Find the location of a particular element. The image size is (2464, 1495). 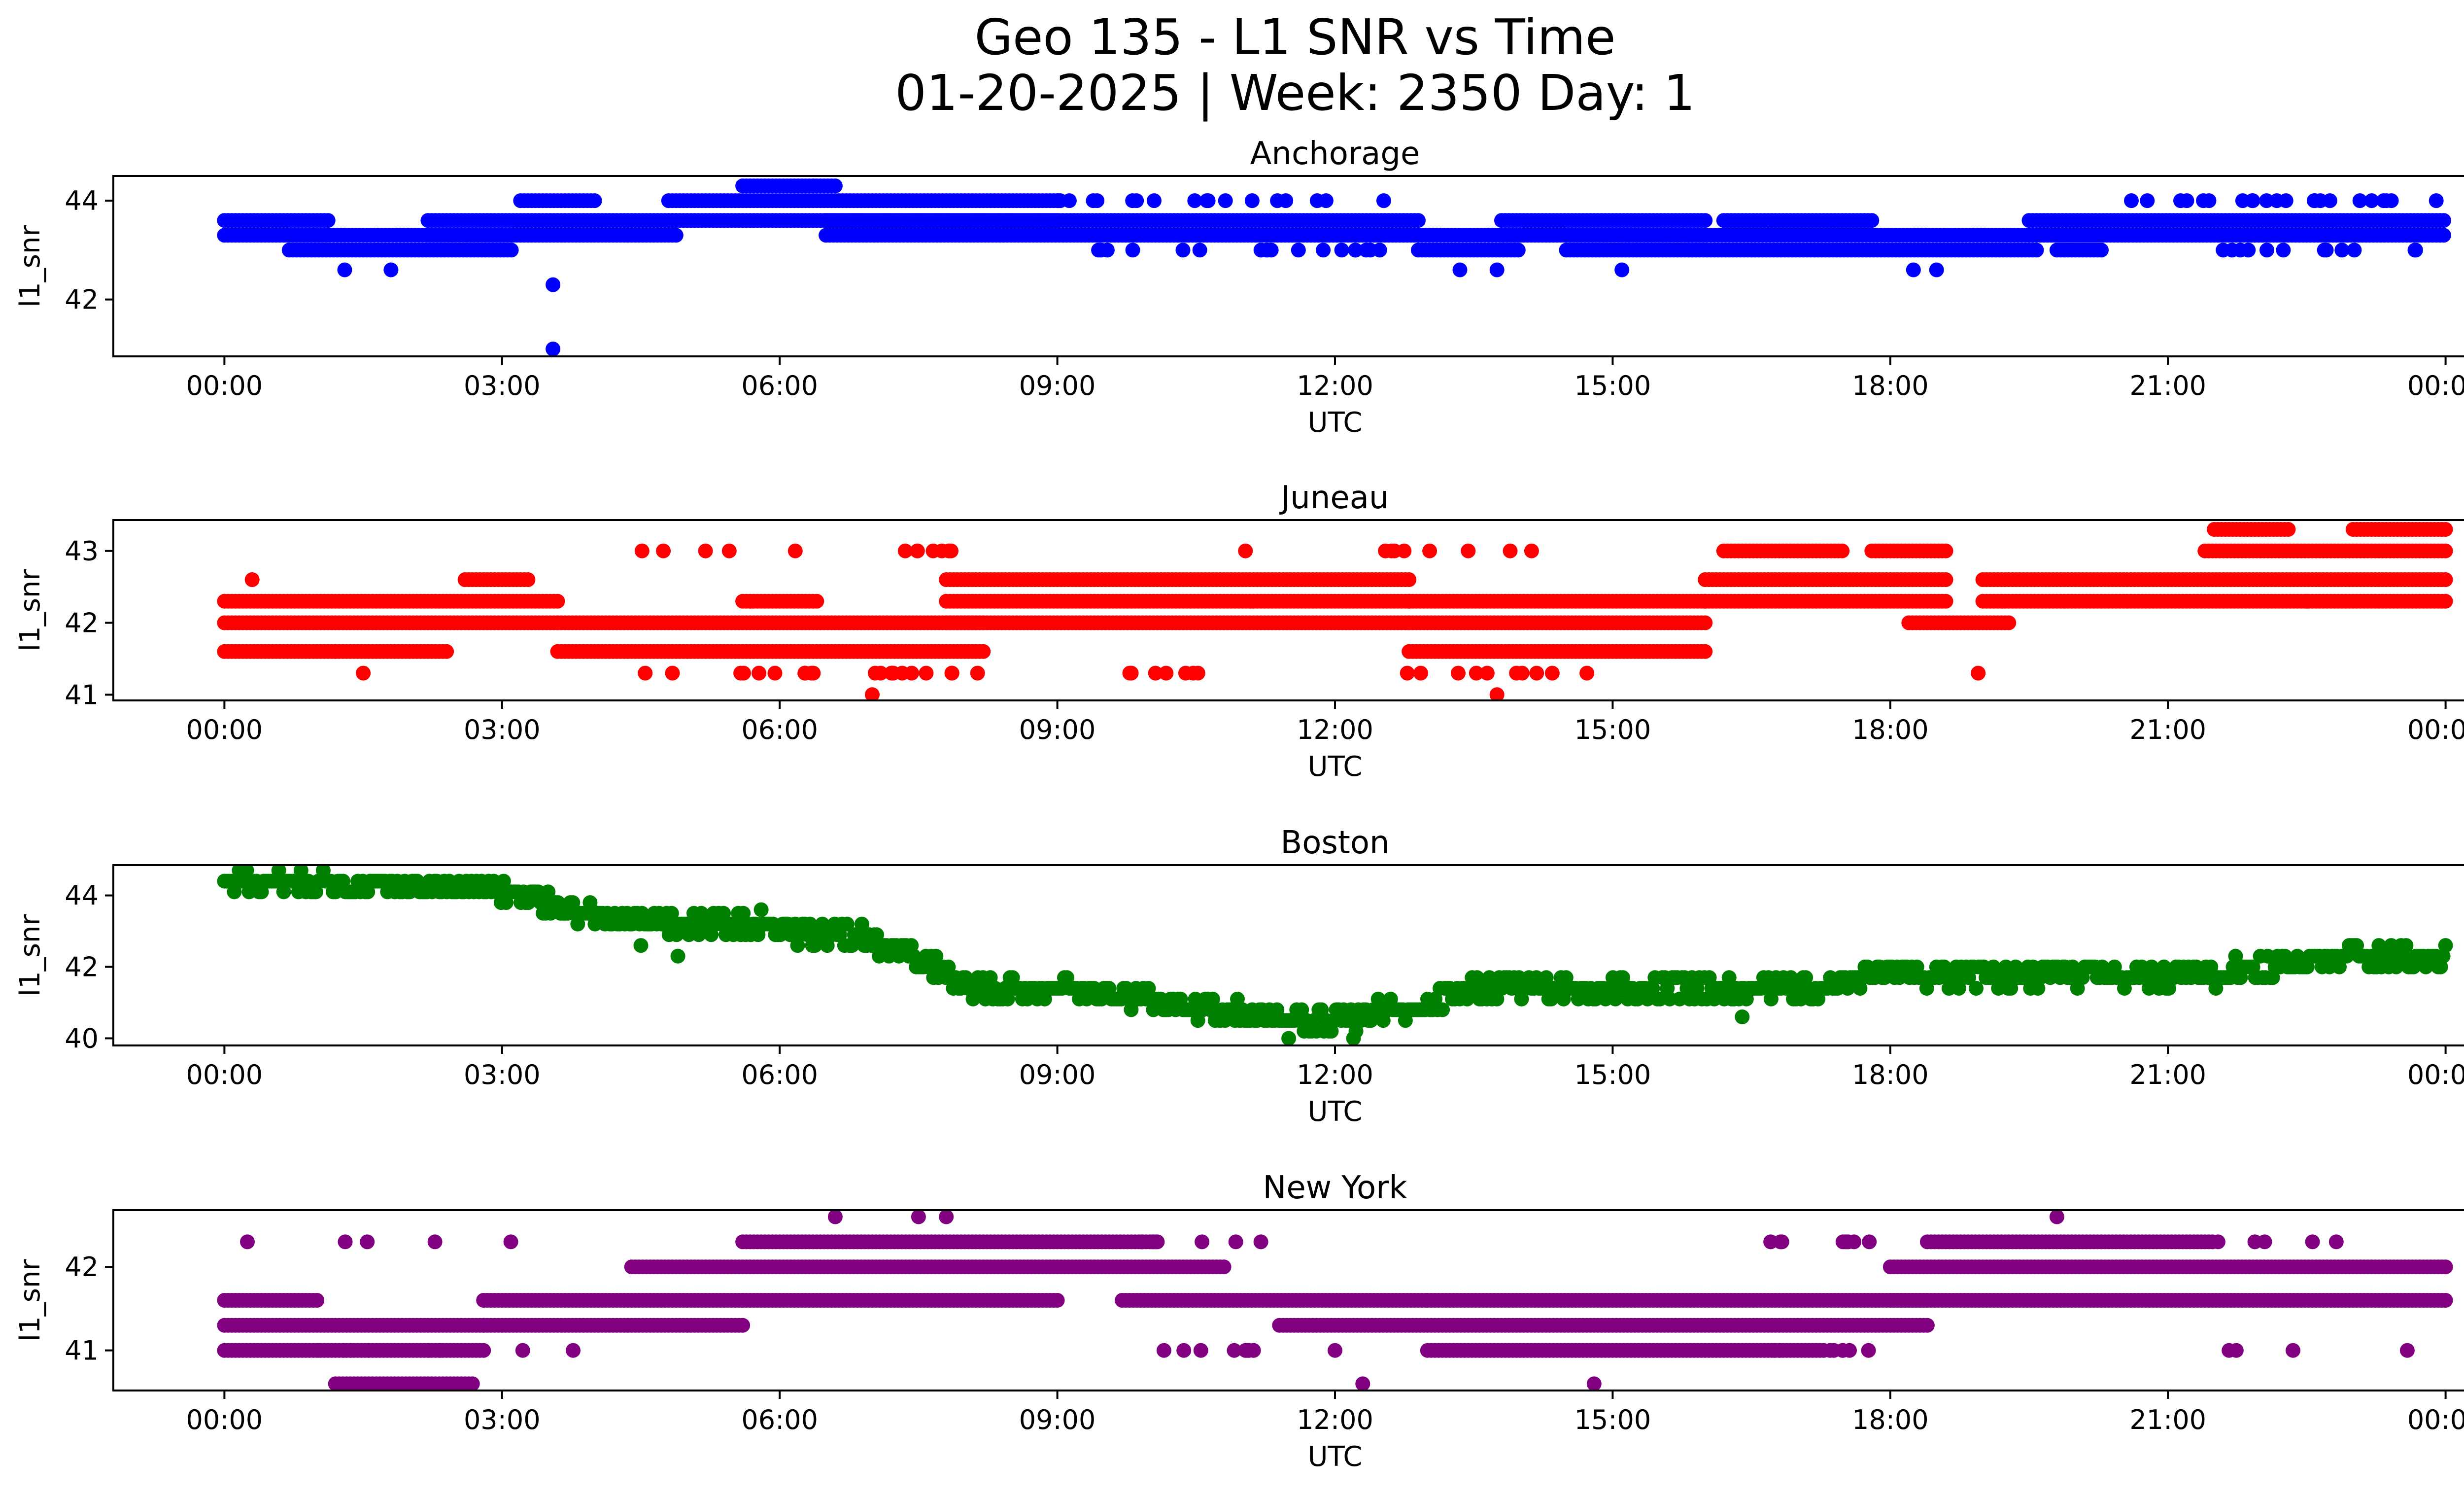

subplot-title: Boston is located at coordinates (1334, 843).